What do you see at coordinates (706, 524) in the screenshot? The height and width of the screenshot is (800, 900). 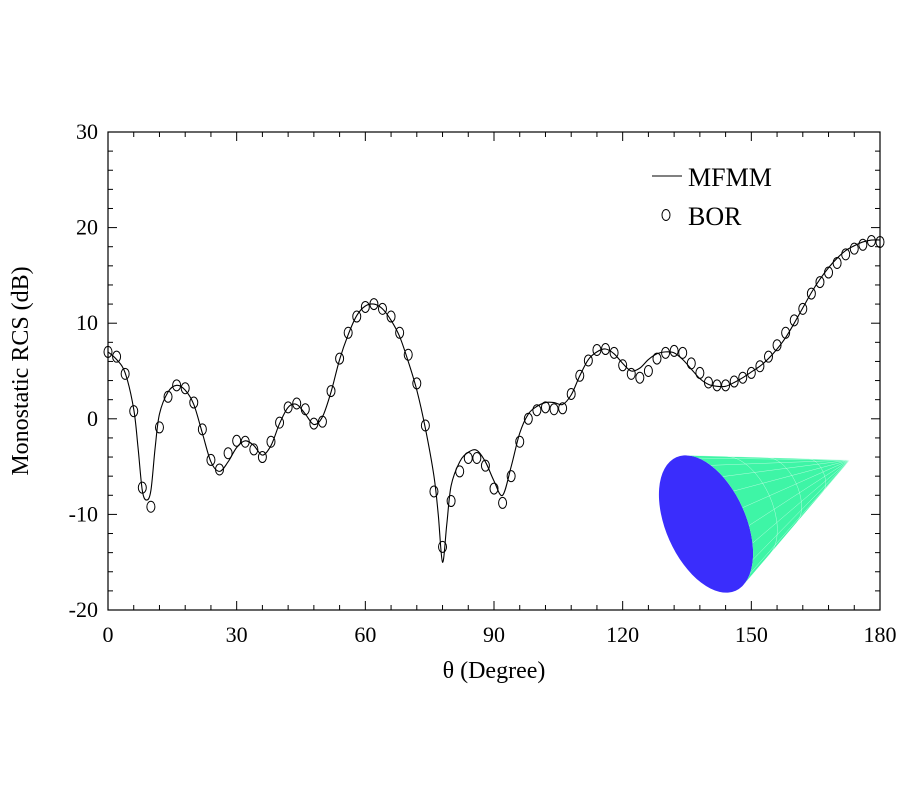 I see `cone-base` at bounding box center [706, 524].